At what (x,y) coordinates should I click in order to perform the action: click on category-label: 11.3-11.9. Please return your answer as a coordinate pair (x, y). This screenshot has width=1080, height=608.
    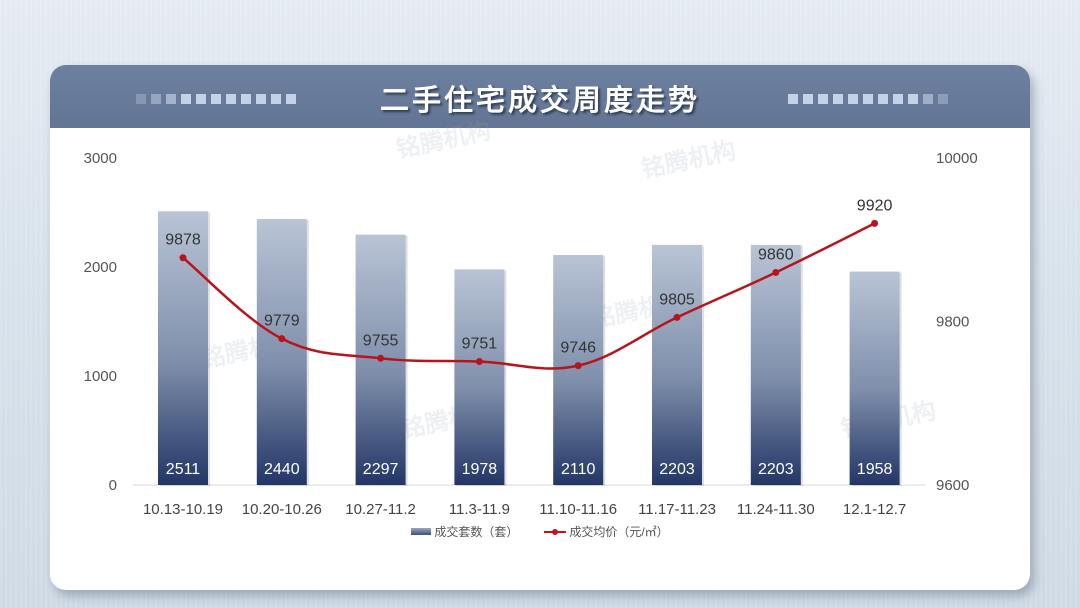
    Looking at the image, I should click on (479, 509).